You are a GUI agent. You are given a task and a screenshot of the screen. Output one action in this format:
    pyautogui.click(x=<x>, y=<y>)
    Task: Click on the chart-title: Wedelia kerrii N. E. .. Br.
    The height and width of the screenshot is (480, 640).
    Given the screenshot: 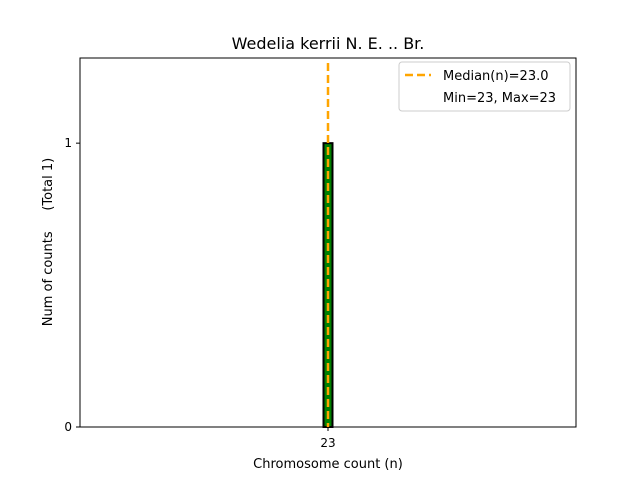 What is the action you would take?
    pyautogui.click(x=328, y=43)
    